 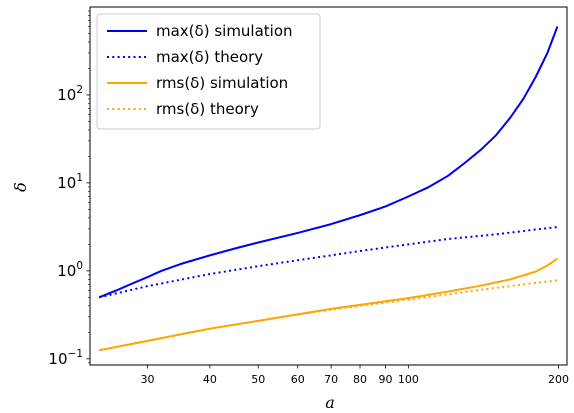 I want to click on x-tick-label: 30, so click(x=148, y=379).